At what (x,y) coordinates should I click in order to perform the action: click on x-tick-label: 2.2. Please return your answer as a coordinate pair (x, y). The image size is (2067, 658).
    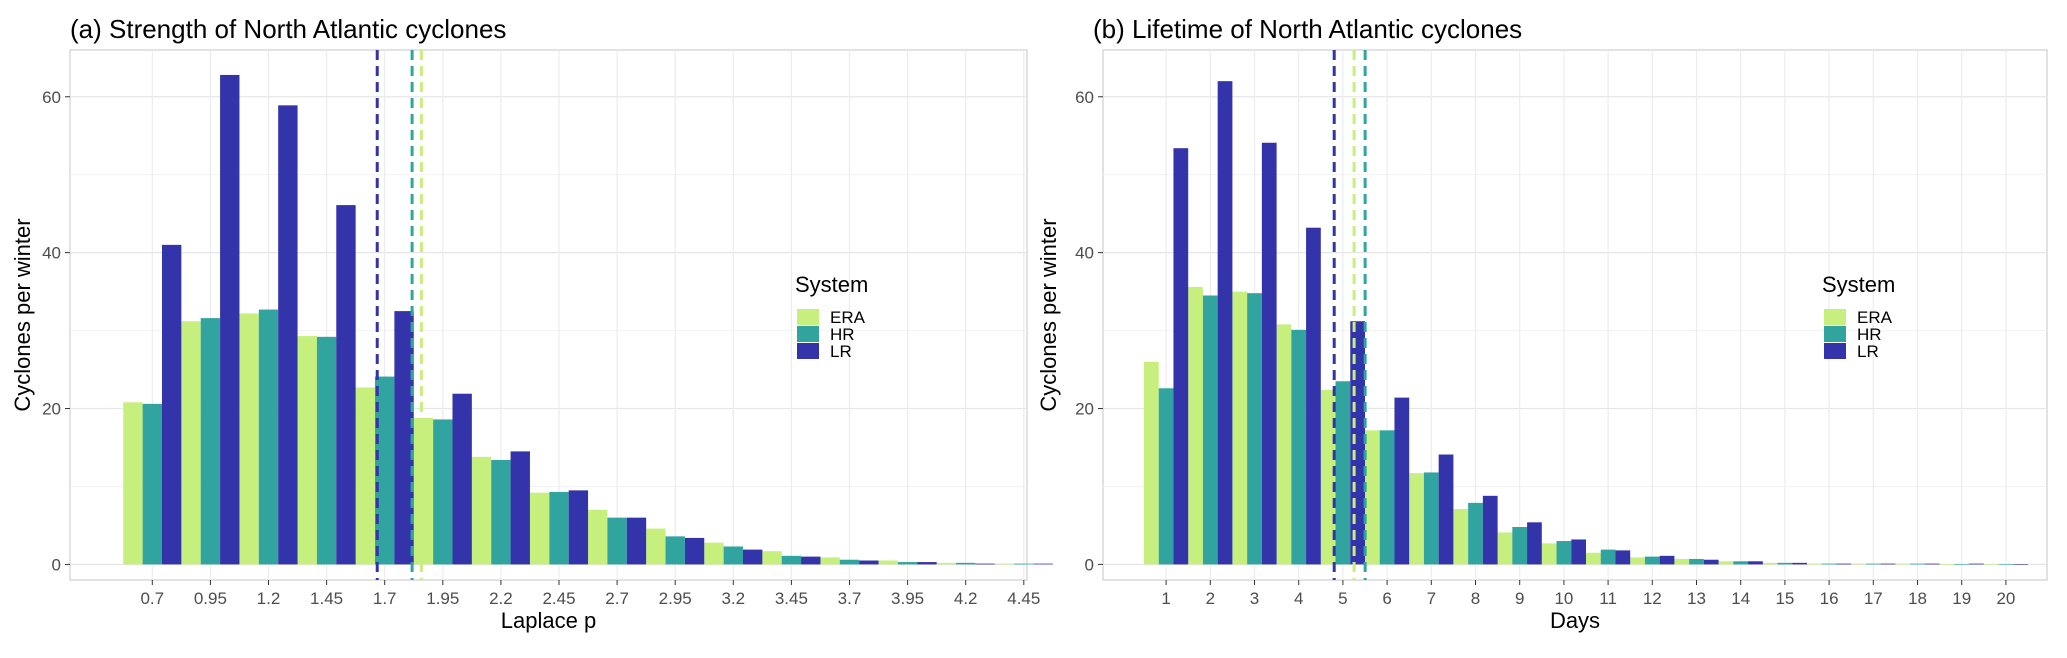
    Looking at the image, I should click on (501, 598).